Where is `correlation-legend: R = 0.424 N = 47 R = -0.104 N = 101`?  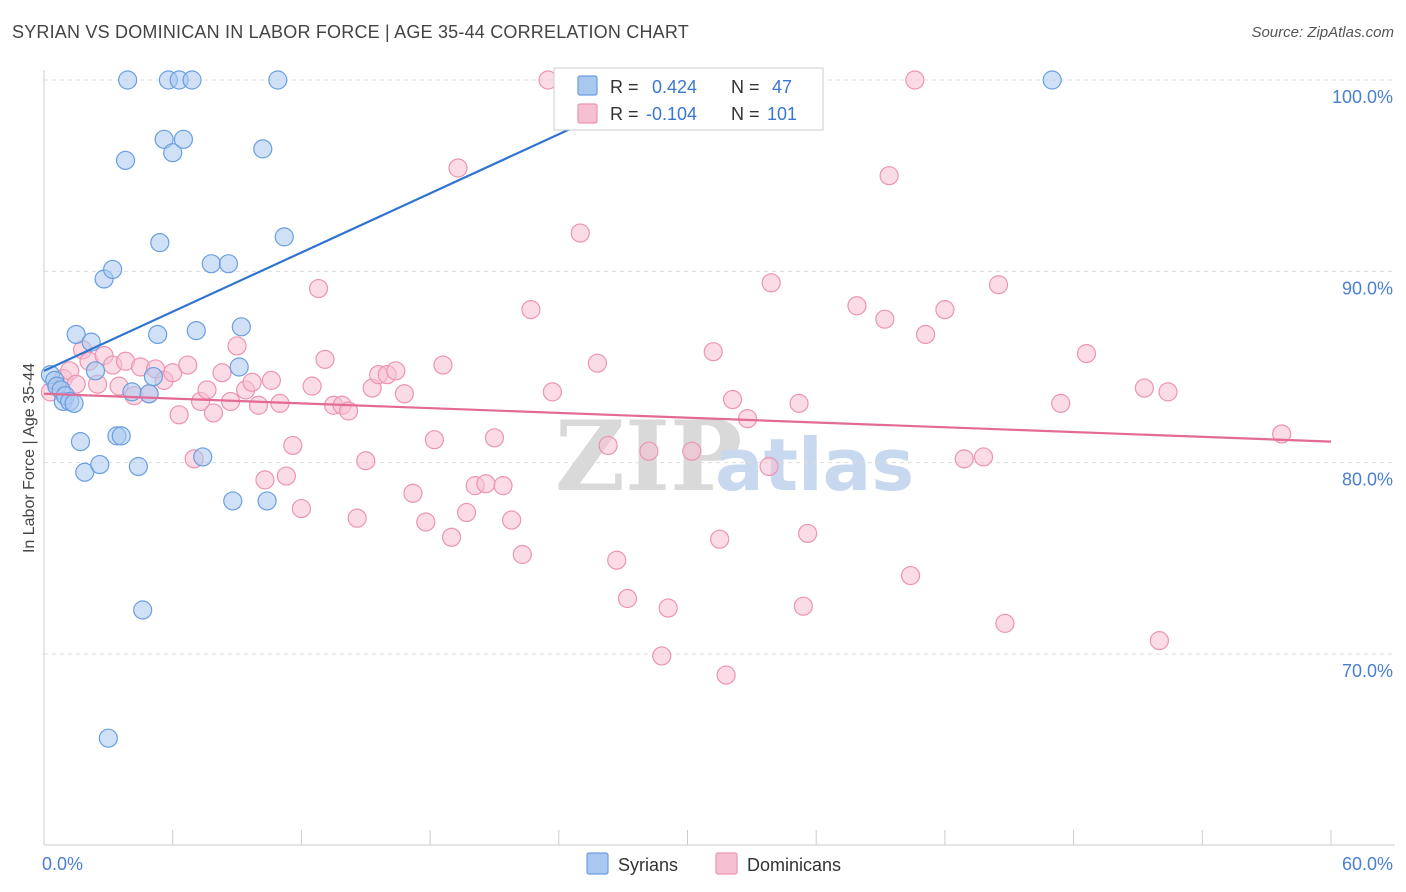
correlation-legend: R = 0.424 N = 47 R = -0.104 N = 101 is located at coordinates (688, 99).